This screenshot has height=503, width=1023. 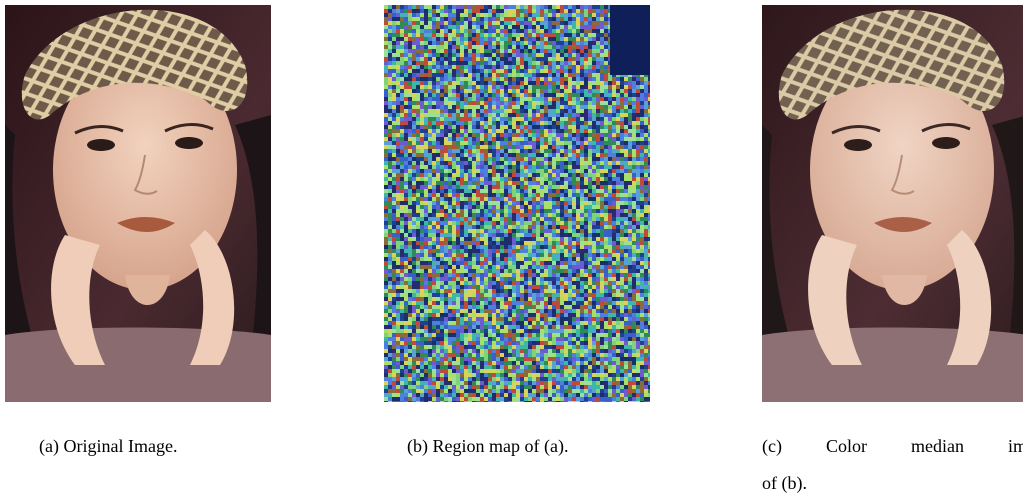 I want to click on caption-b-tag: (b), so click(x=417, y=446).